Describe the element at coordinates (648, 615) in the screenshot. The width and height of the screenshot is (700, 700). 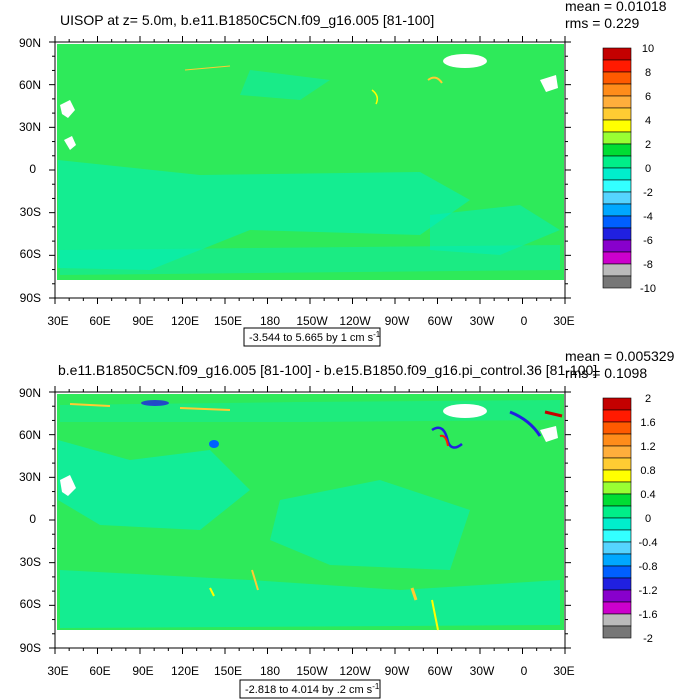
I see `colorbar-label: -1.6` at that location.